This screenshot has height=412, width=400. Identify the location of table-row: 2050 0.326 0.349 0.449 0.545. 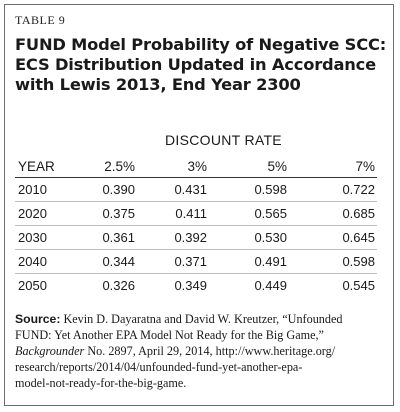
(196, 286).